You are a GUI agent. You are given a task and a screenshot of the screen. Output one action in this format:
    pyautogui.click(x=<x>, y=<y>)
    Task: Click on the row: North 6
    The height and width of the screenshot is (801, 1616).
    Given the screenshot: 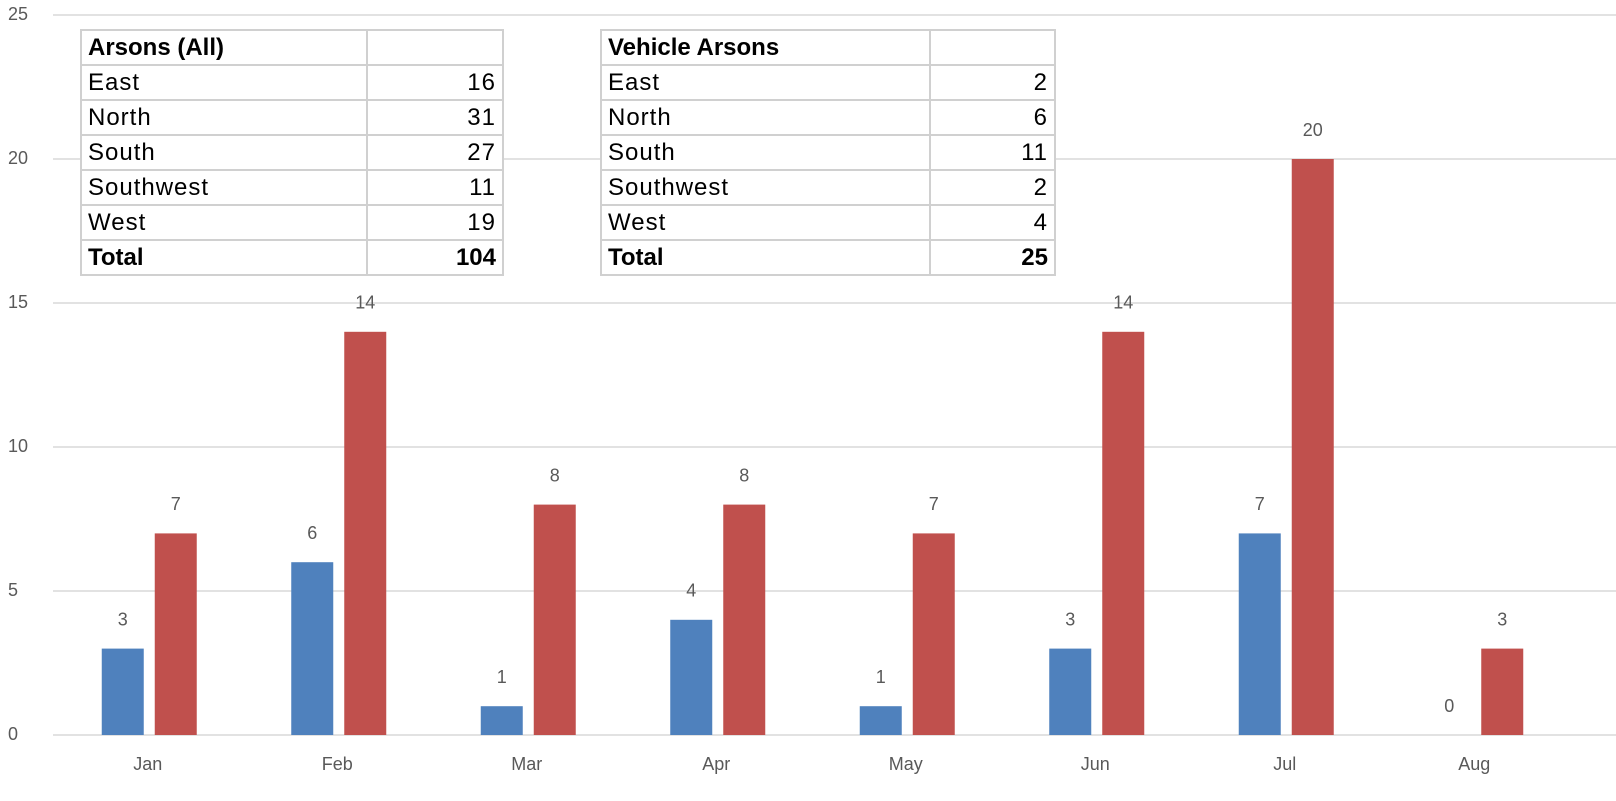 What is the action you would take?
    pyautogui.click(x=828, y=117)
    